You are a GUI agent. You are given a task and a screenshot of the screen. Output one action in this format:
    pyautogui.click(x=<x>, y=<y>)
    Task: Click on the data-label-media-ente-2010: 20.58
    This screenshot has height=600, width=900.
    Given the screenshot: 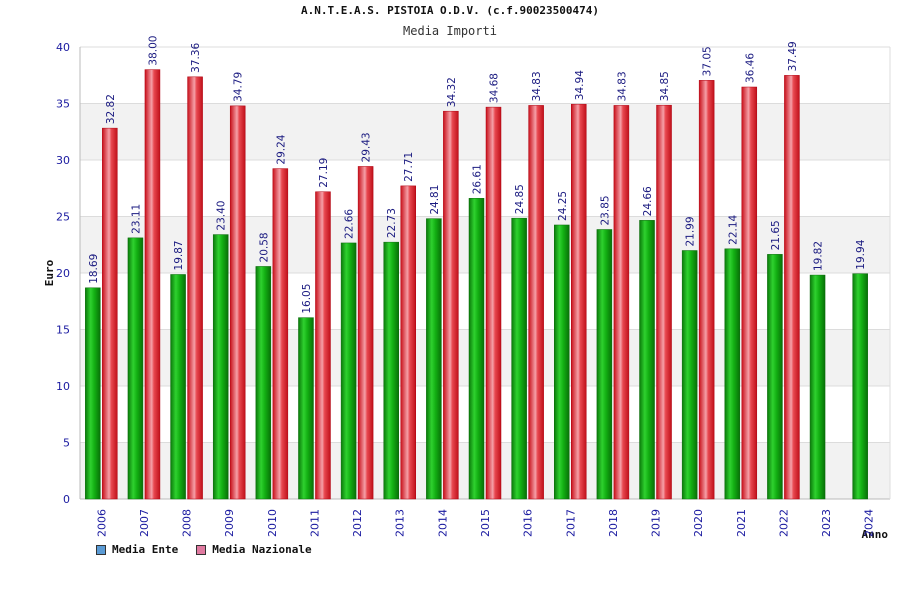 What is the action you would take?
    pyautogui.click(x=264, y=247)
    